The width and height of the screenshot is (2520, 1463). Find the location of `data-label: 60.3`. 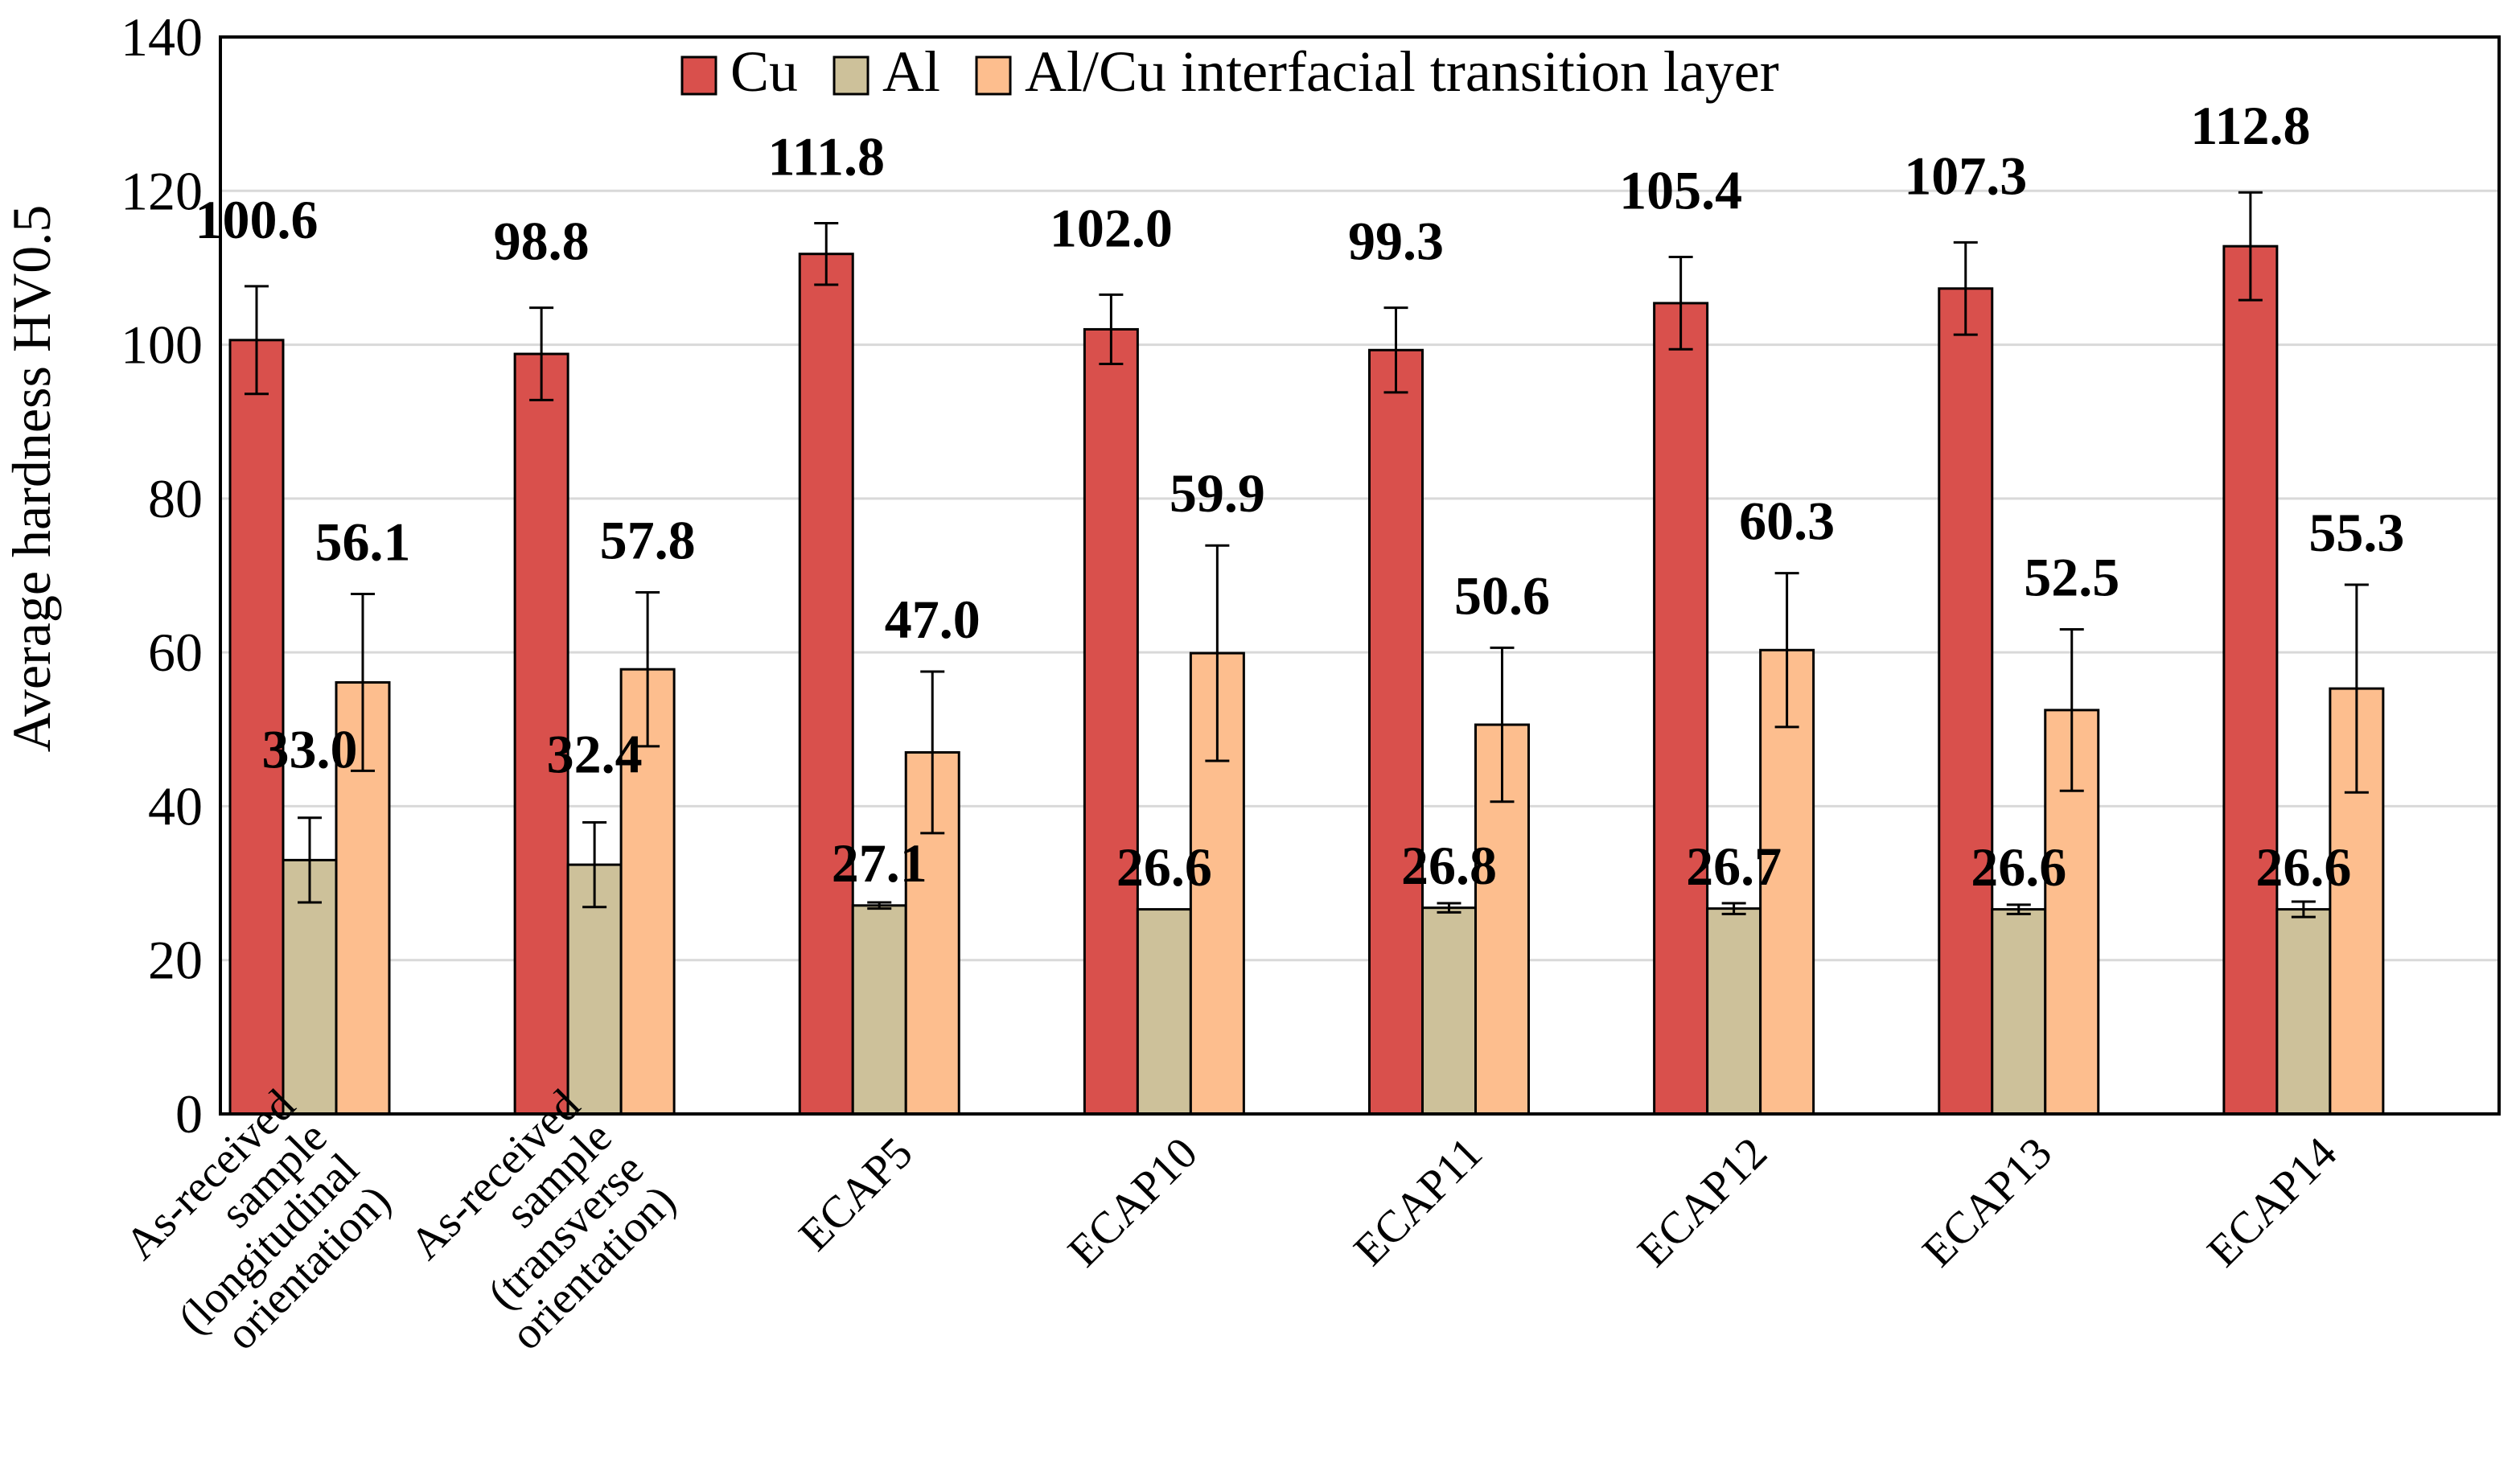

data-label: 60.3 is located at coordinates (1787, 521).